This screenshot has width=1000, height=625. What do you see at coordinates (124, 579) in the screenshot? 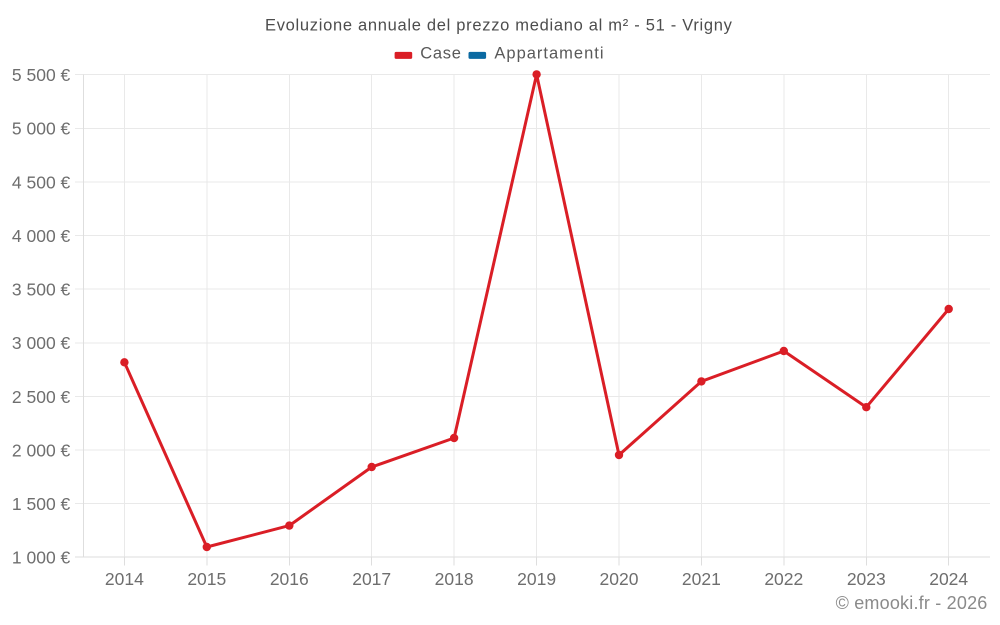
I see `svg-text: 2014` at bounding box center [124, 579].